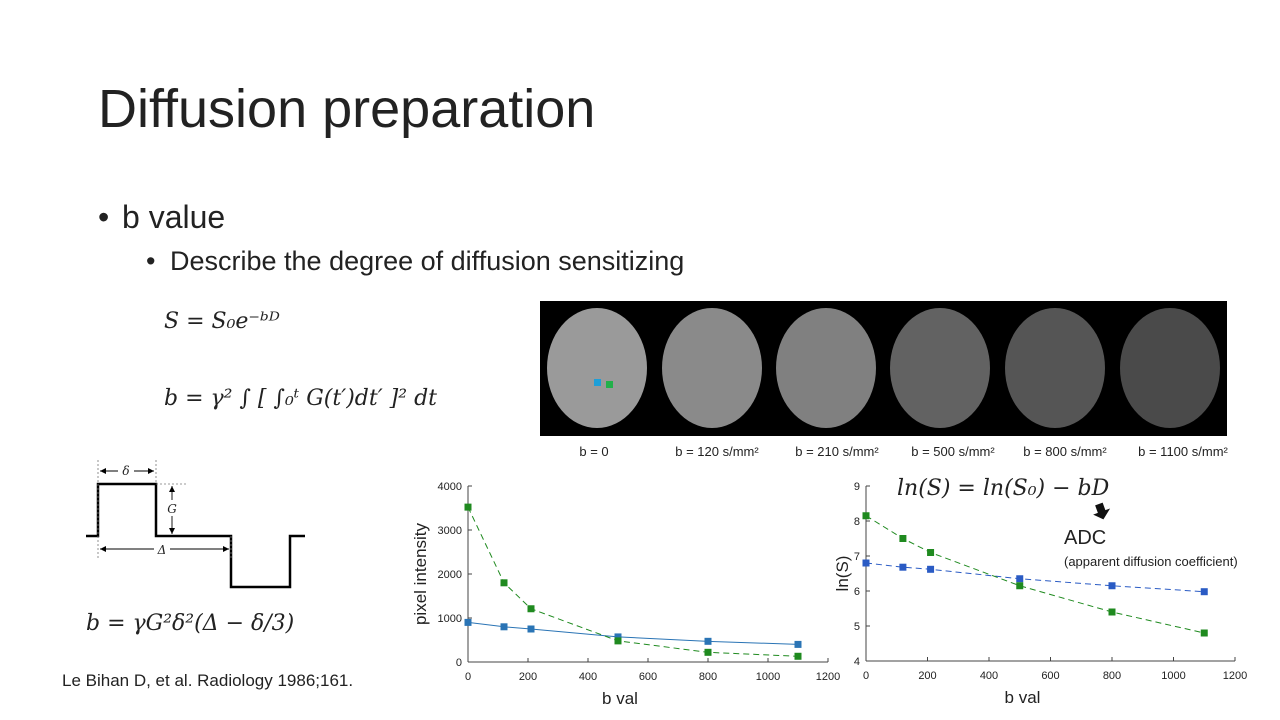  I want to click on bullet-text: b value, so click(173, 217).